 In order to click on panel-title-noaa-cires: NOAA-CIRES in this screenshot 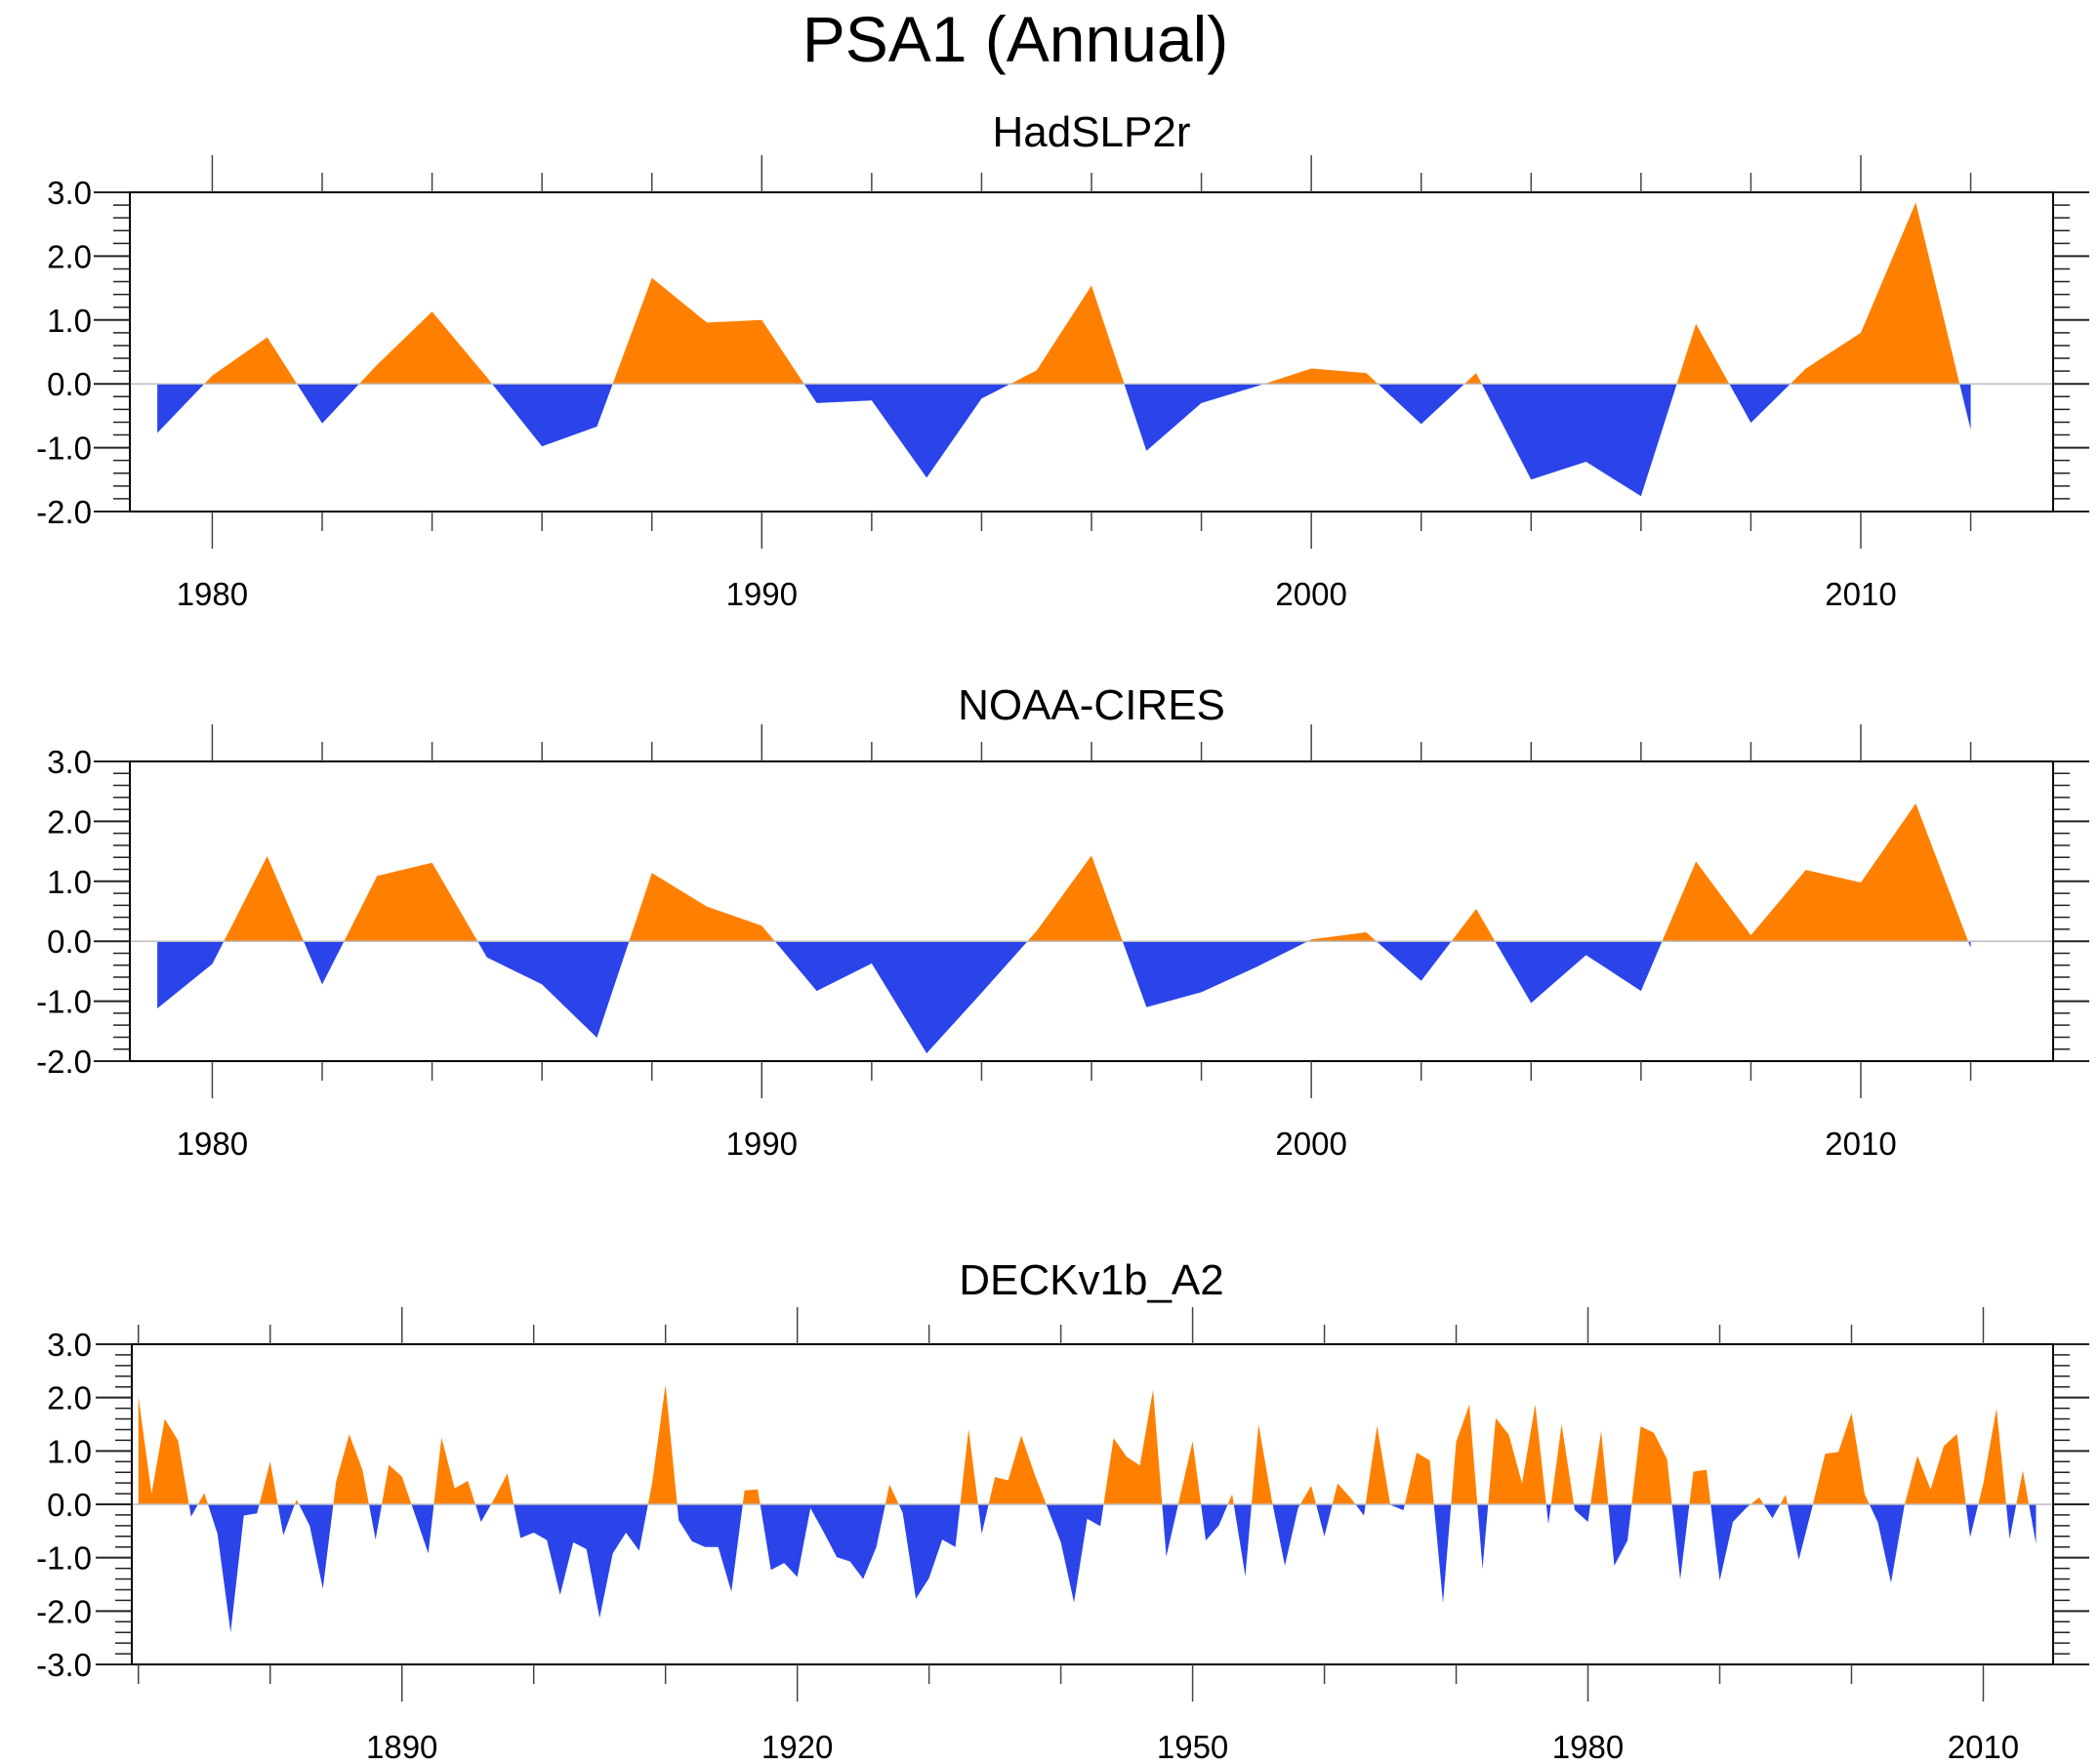, I will do `click(1091, 705)`.